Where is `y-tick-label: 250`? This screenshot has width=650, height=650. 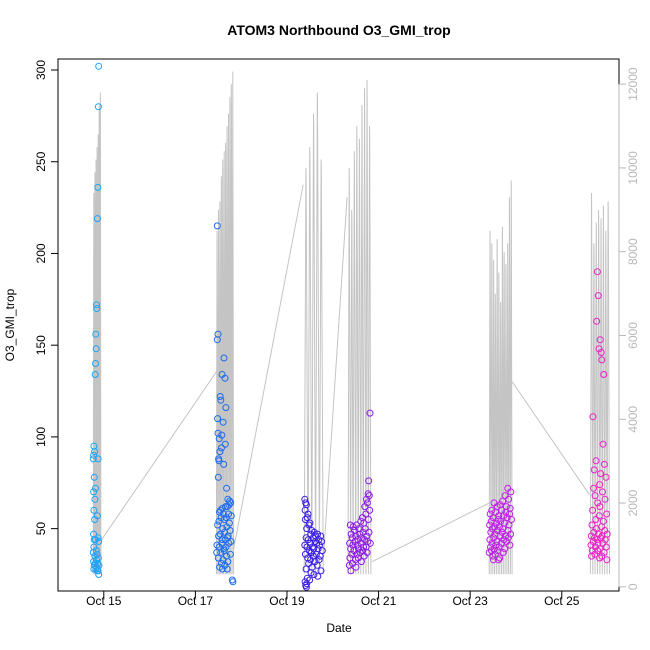
y-tick-label: 250 is located at coordinates (41, 161).